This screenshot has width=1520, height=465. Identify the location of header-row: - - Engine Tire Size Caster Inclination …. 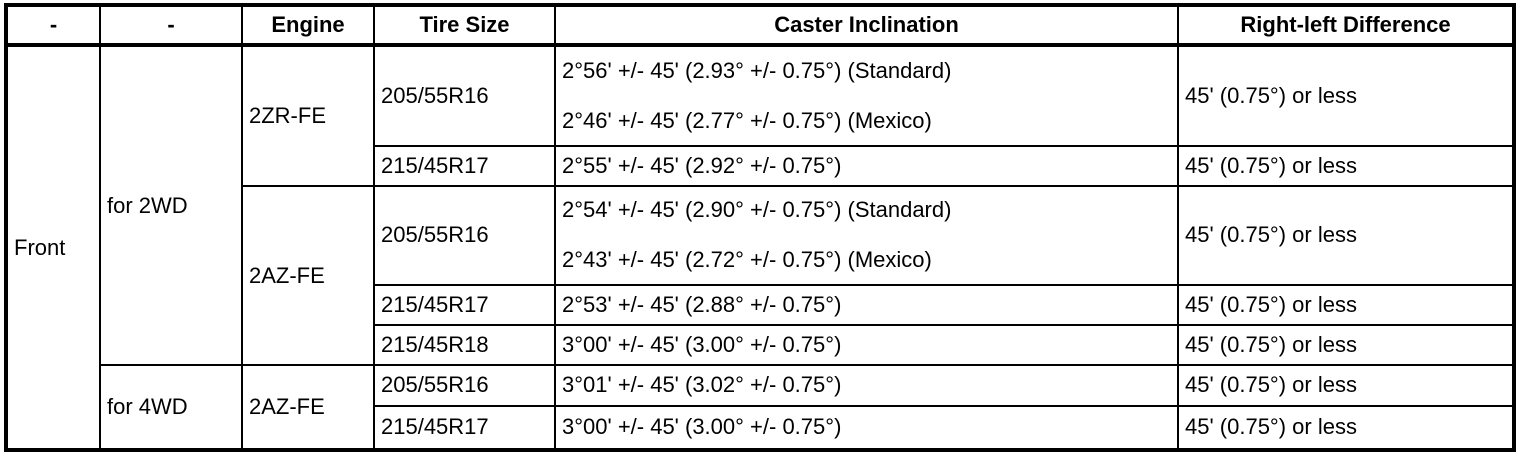
(760, 25).